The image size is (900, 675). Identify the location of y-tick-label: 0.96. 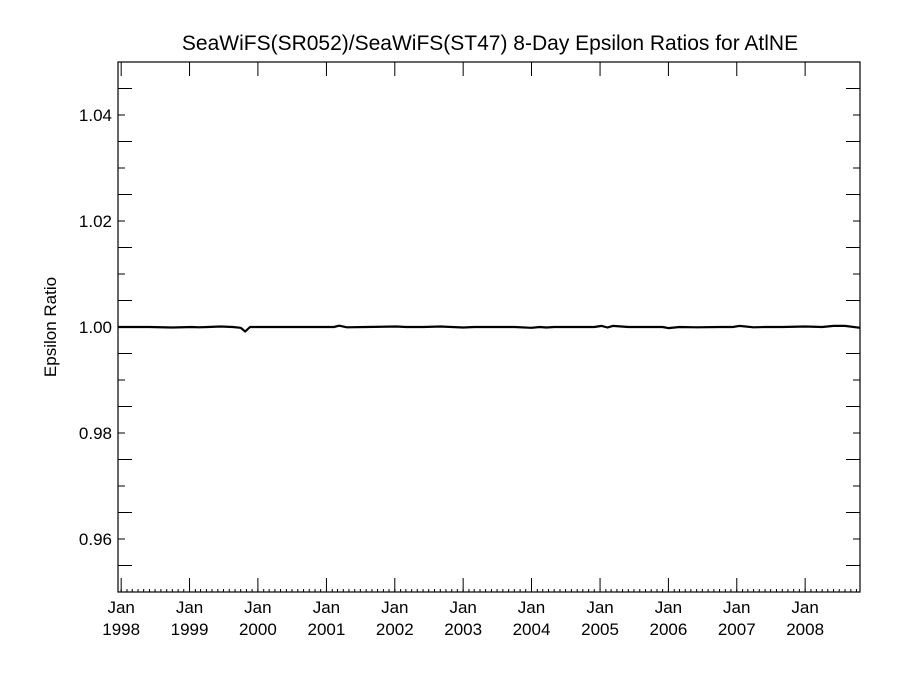
(95, 539).